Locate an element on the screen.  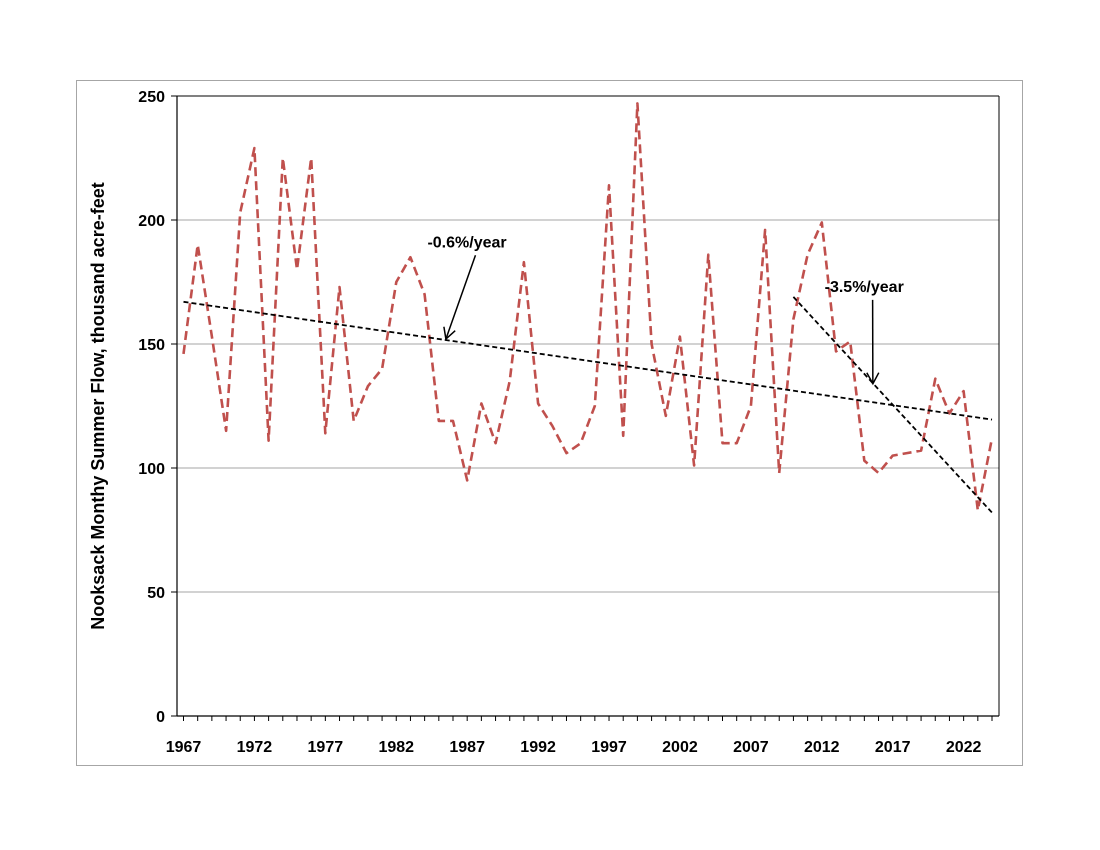
x-tick-label: 1977 is located at coordinates (326, 747).